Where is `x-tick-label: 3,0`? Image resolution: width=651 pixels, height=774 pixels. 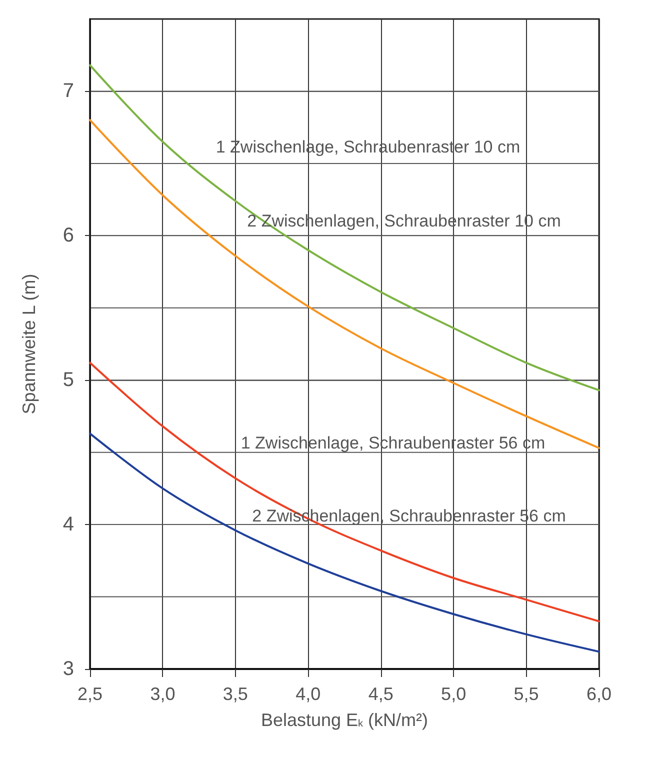
x-tick-label: 3,0 is located at coordinates (163, 694).